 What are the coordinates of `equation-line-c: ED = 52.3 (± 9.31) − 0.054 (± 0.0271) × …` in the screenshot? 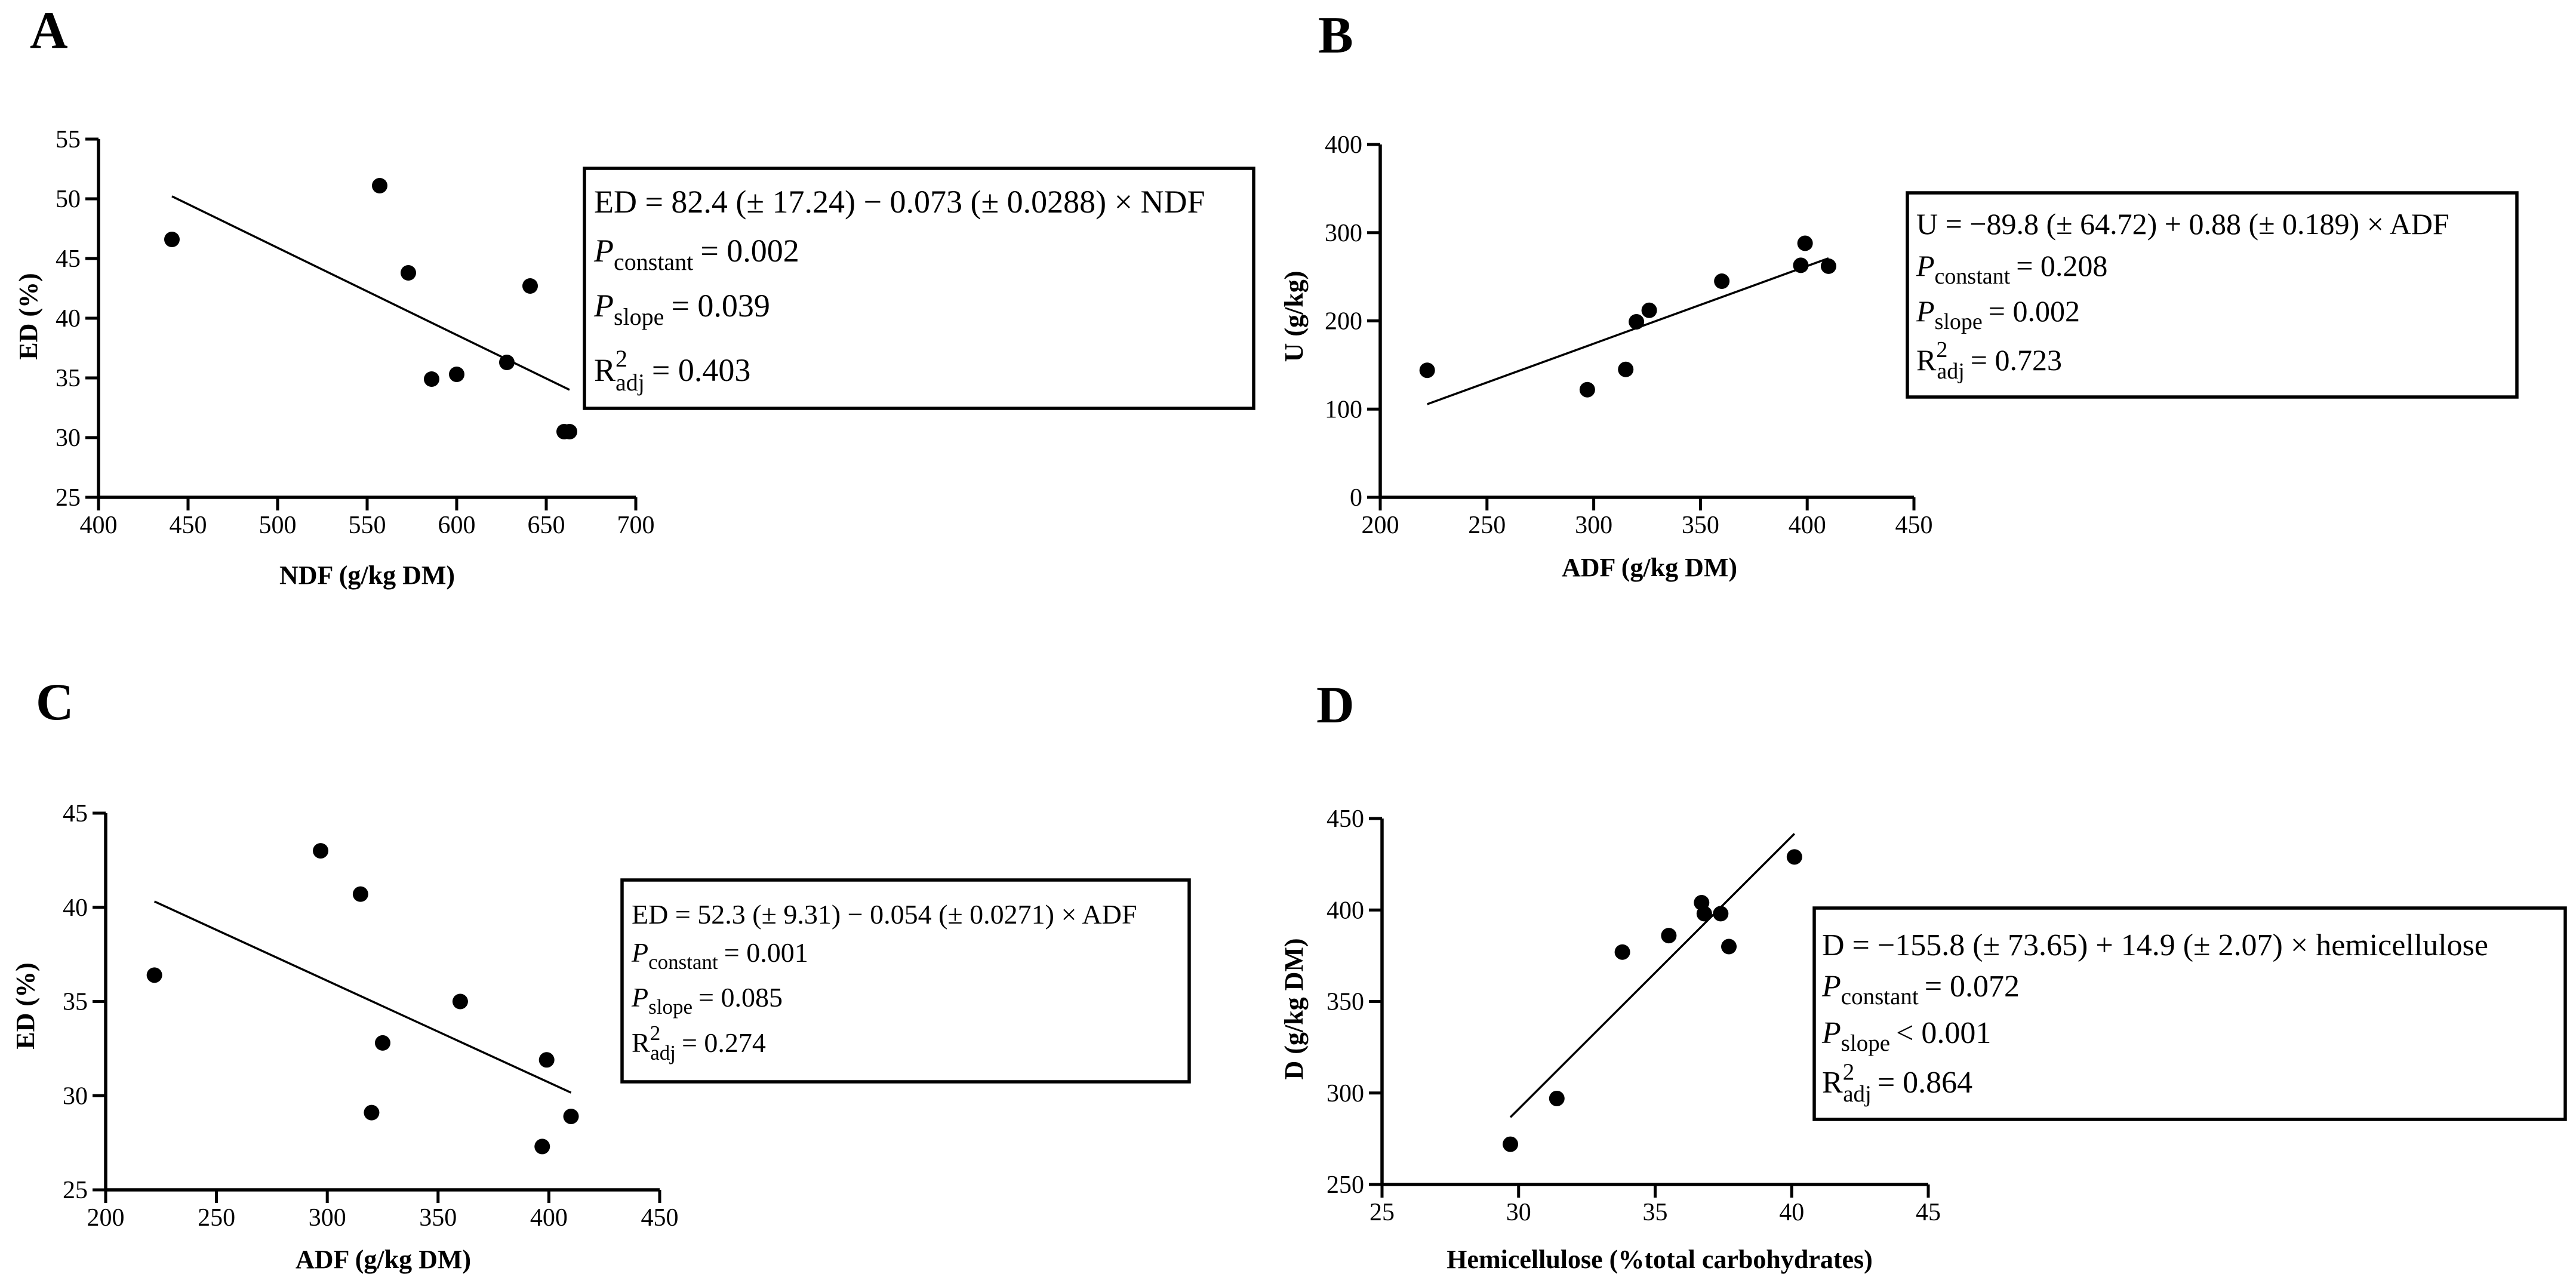 It's located at (884, 914).